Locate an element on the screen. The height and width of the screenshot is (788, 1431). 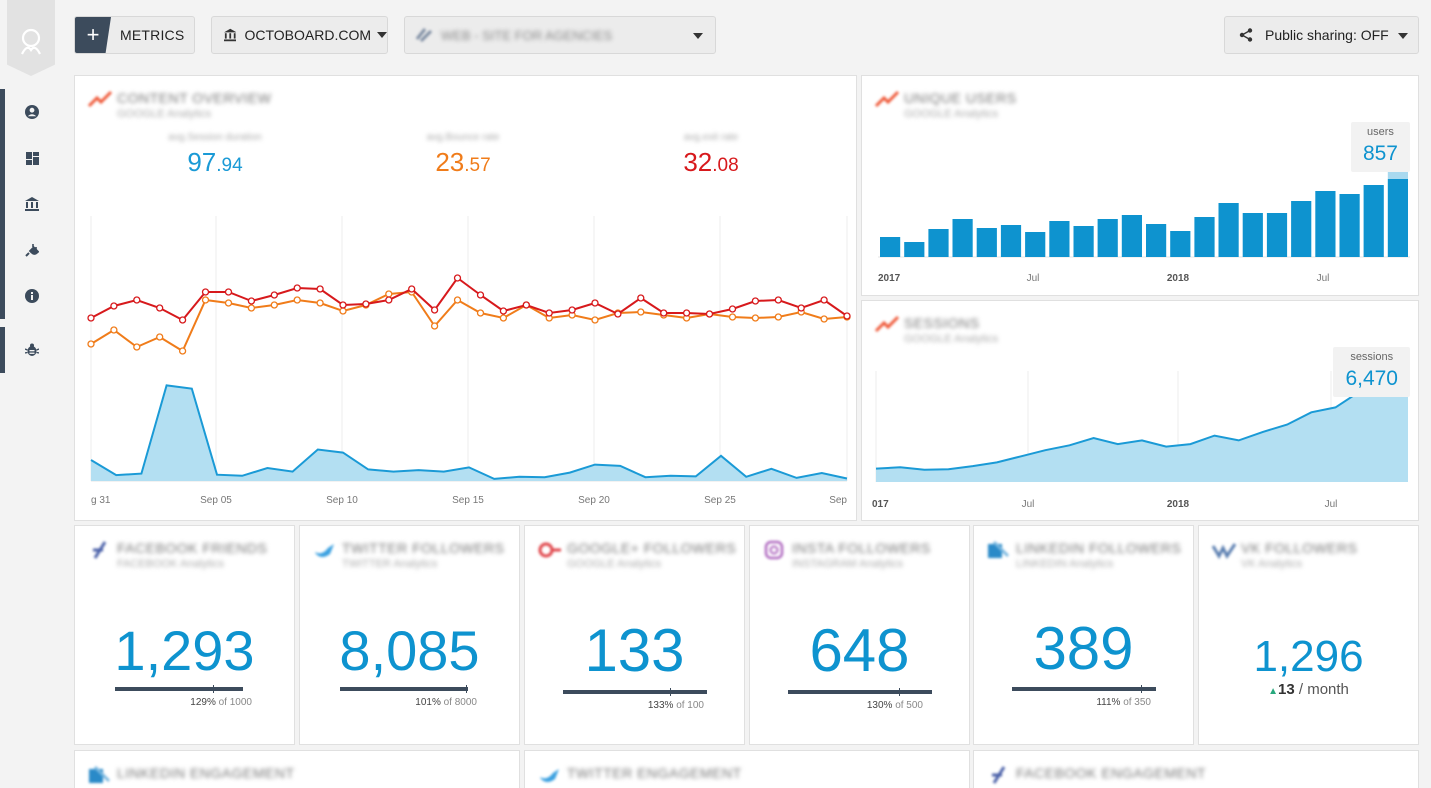
widget-title: SESSIONS is located at coordinates (942, 323).